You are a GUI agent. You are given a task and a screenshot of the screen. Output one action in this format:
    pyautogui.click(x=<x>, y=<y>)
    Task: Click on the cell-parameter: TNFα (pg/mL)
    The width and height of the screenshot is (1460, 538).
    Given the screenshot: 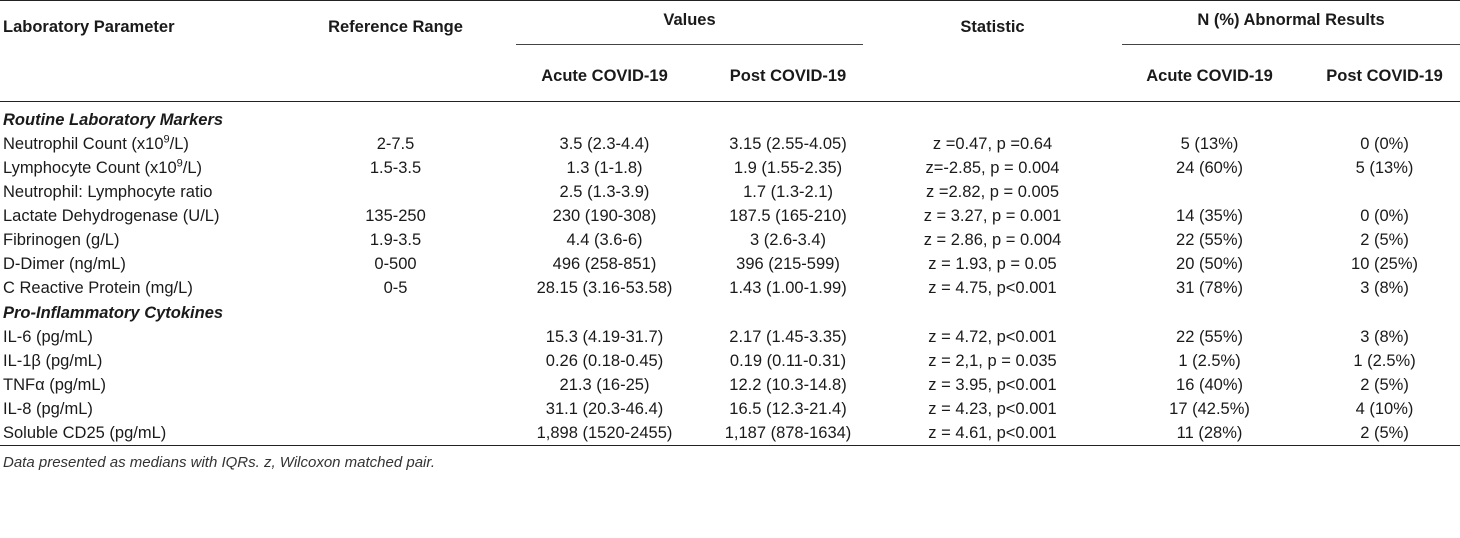 What is the action you would take?
    pyautogui.click(x=141, y=385)
    